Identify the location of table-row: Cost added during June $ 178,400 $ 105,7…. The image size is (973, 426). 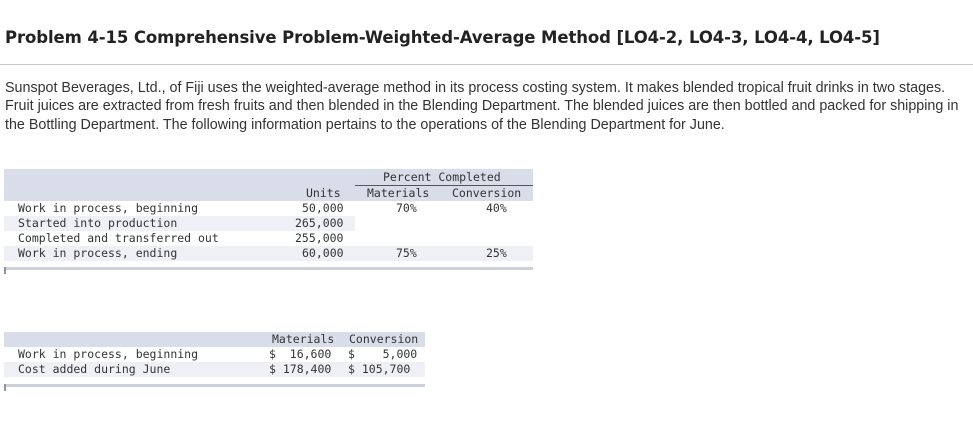
(214, 369).